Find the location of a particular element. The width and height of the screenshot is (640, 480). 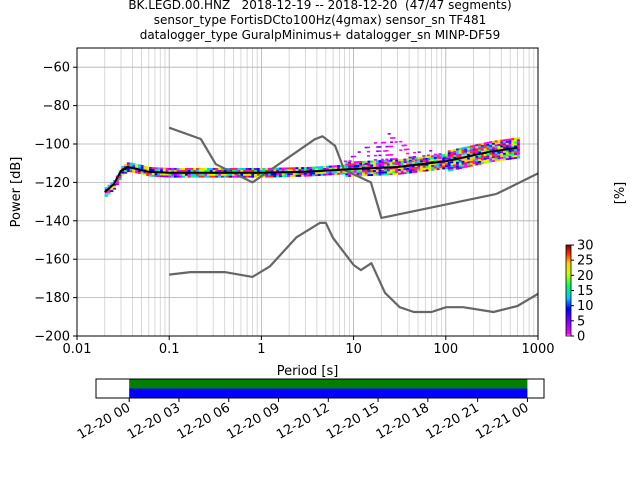

coverage-tick-label: 12-20 18 is located at coordinates (403, 421).